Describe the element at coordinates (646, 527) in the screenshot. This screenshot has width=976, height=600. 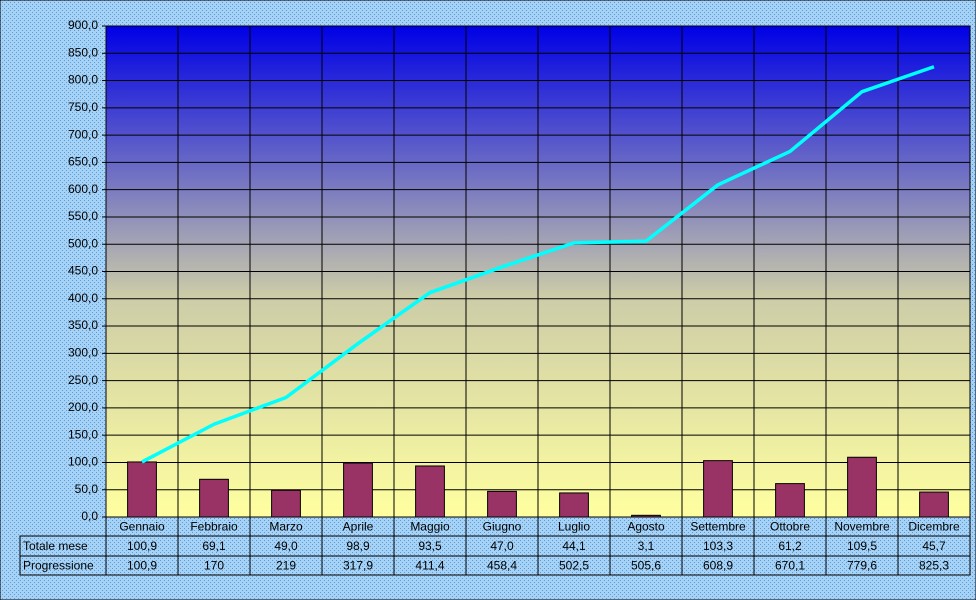
I see `x-tick-label: Agosto` at that location.